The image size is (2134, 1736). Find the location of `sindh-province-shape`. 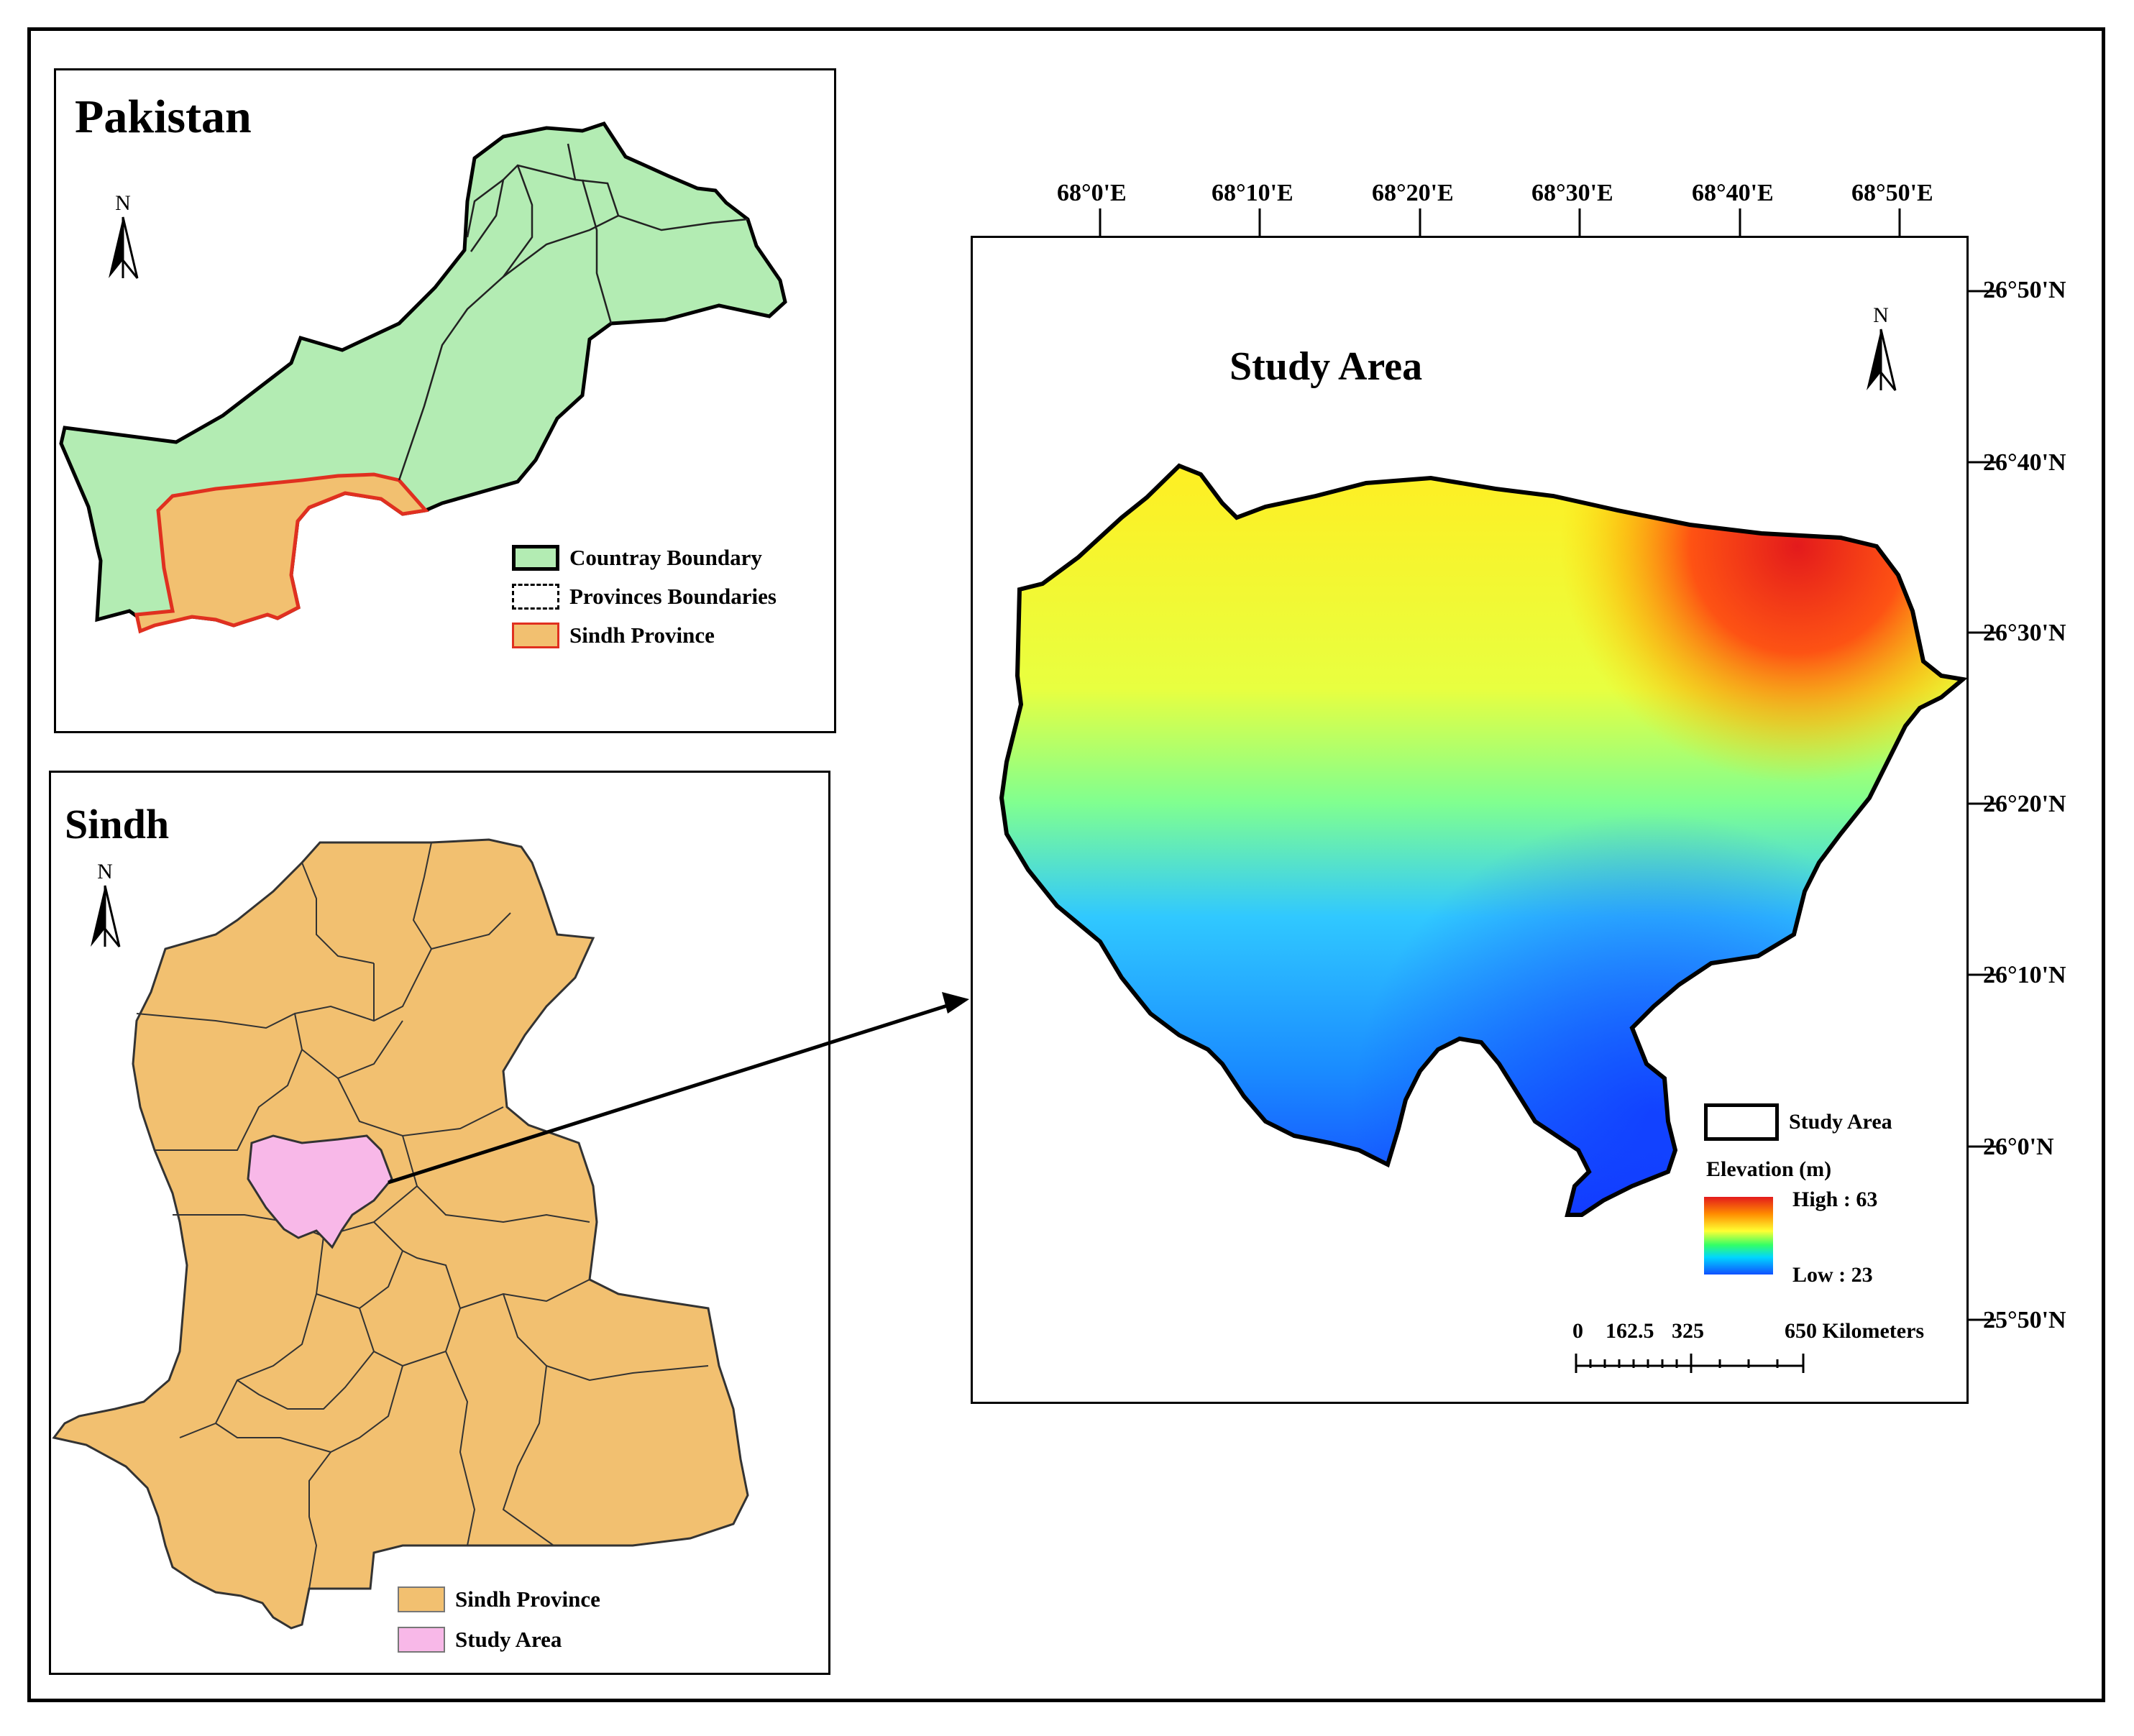

sindh-province-shape is located at coordinates (281, 553).